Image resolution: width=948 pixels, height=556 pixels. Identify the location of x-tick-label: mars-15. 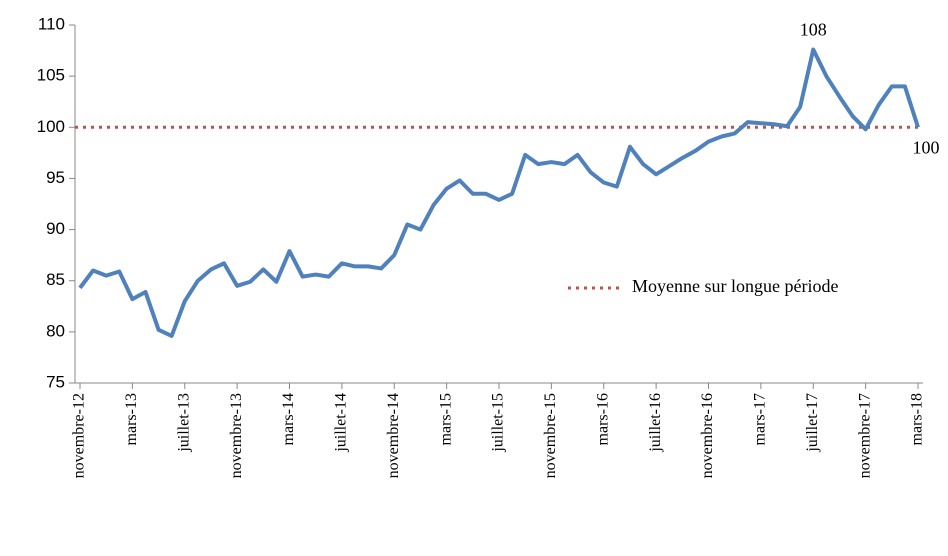
(445, 419).